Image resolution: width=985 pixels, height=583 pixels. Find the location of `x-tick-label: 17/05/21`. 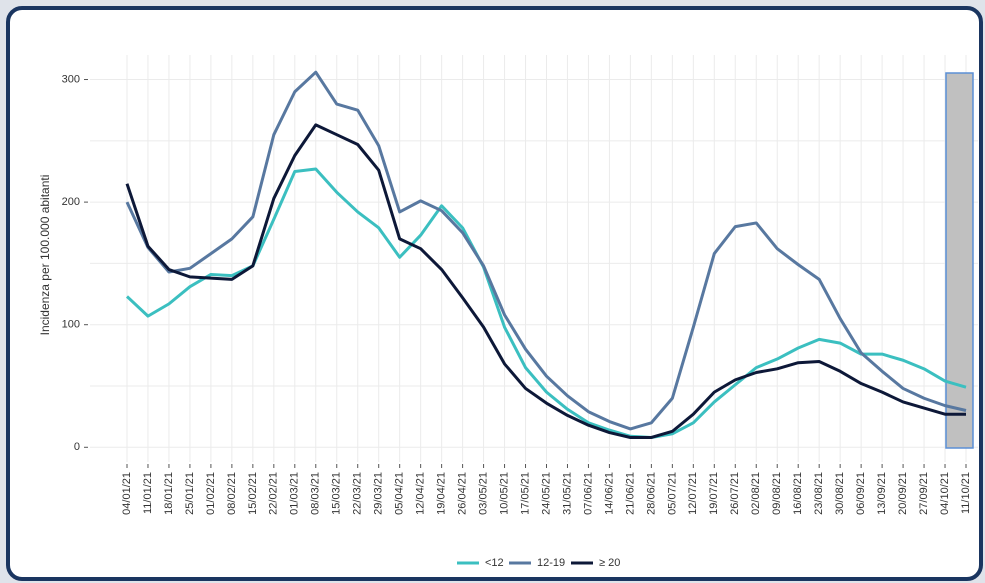

x-tick-label: 17/05/21 is located at coordinates (525, 493).